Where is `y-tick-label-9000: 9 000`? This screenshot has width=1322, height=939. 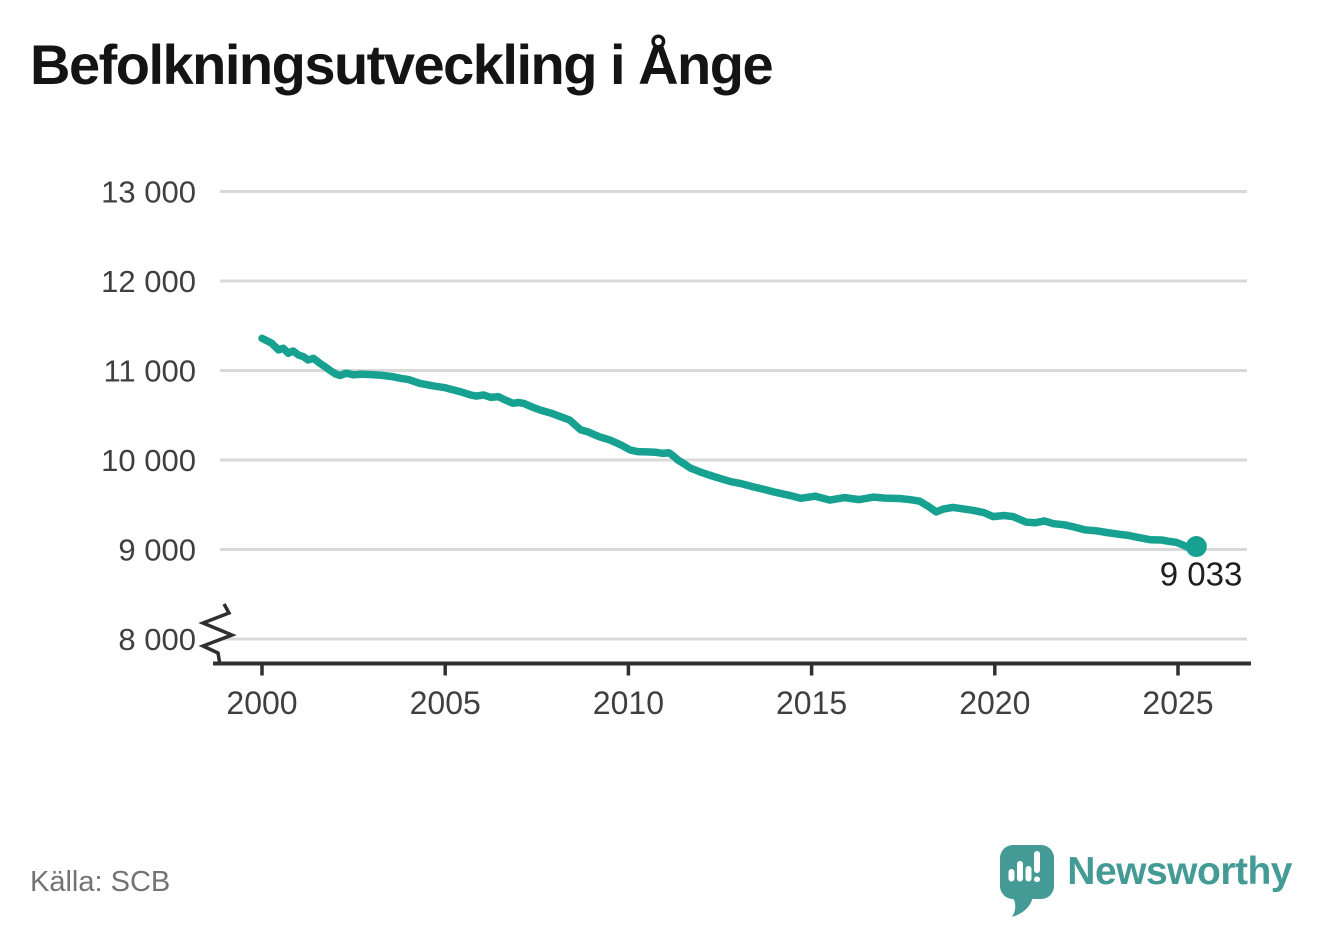 y-tick-label-9000: 9 000 is located at coordinates (157, 550).